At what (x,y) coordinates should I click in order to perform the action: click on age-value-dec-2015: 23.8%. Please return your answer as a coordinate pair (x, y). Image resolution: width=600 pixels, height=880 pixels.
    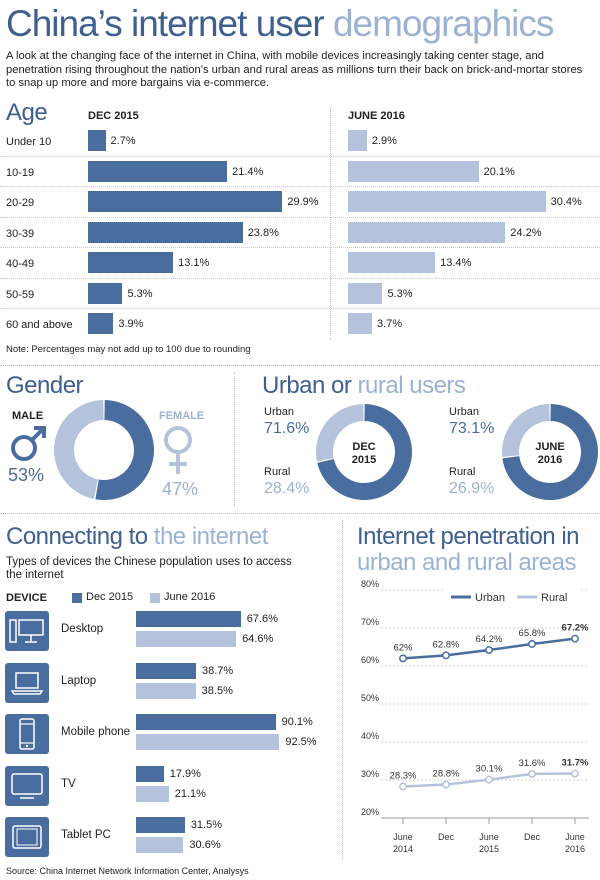
    Looking at the image, I should click on (263, 232).